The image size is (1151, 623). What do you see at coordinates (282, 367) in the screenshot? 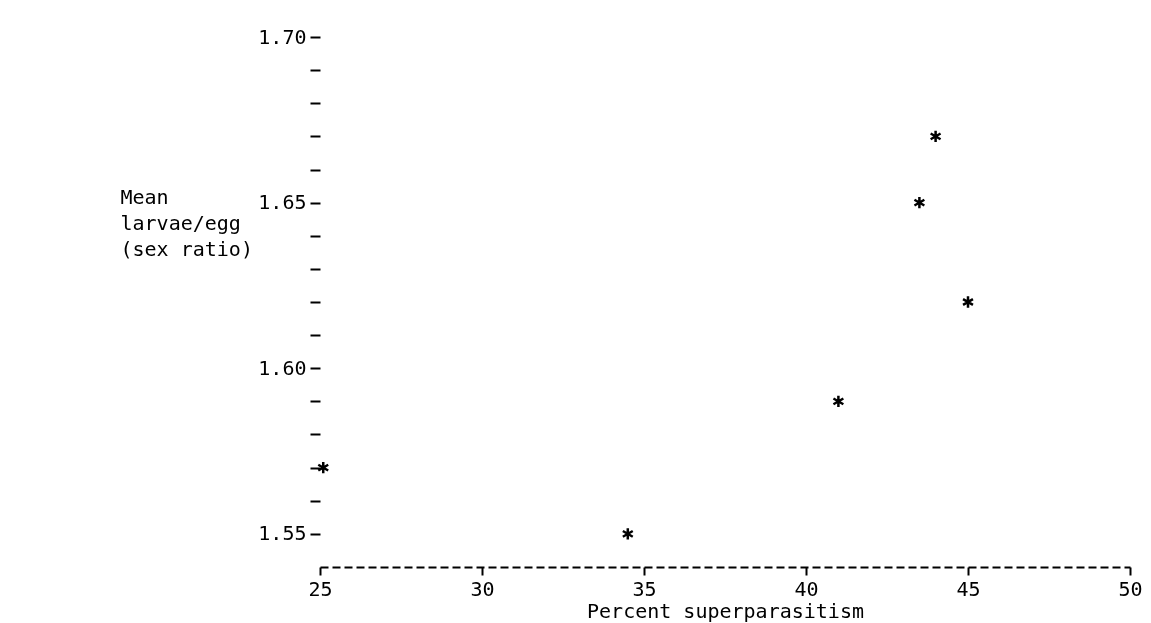
I see `y-tick-label: 1.60` at bounding box center [282, 367].